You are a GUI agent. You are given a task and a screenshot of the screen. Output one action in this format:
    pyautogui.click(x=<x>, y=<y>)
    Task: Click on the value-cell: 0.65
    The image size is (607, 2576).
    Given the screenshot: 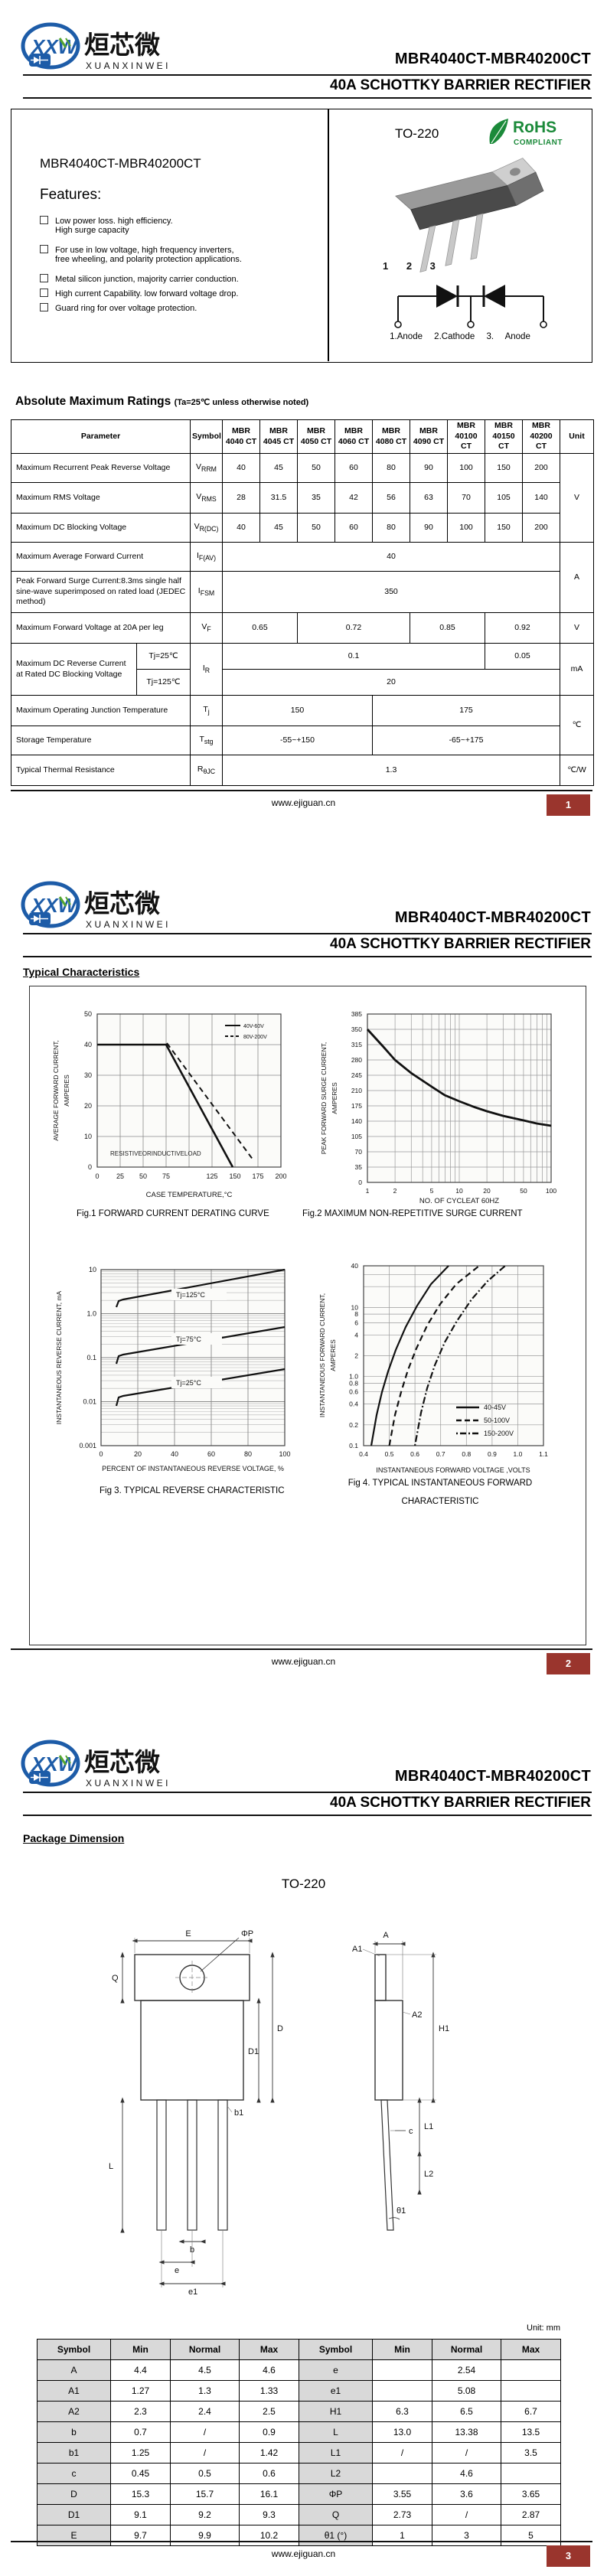 What is the action you would take?
    pyautogui.click(x=260, y=628)
    